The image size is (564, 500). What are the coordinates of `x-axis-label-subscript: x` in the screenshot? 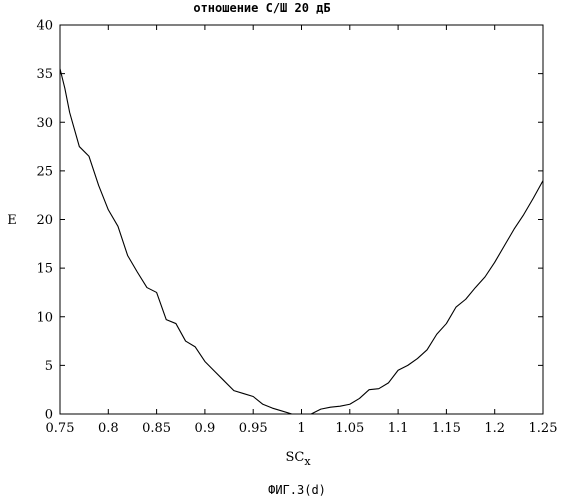 It's located at (307, 461).